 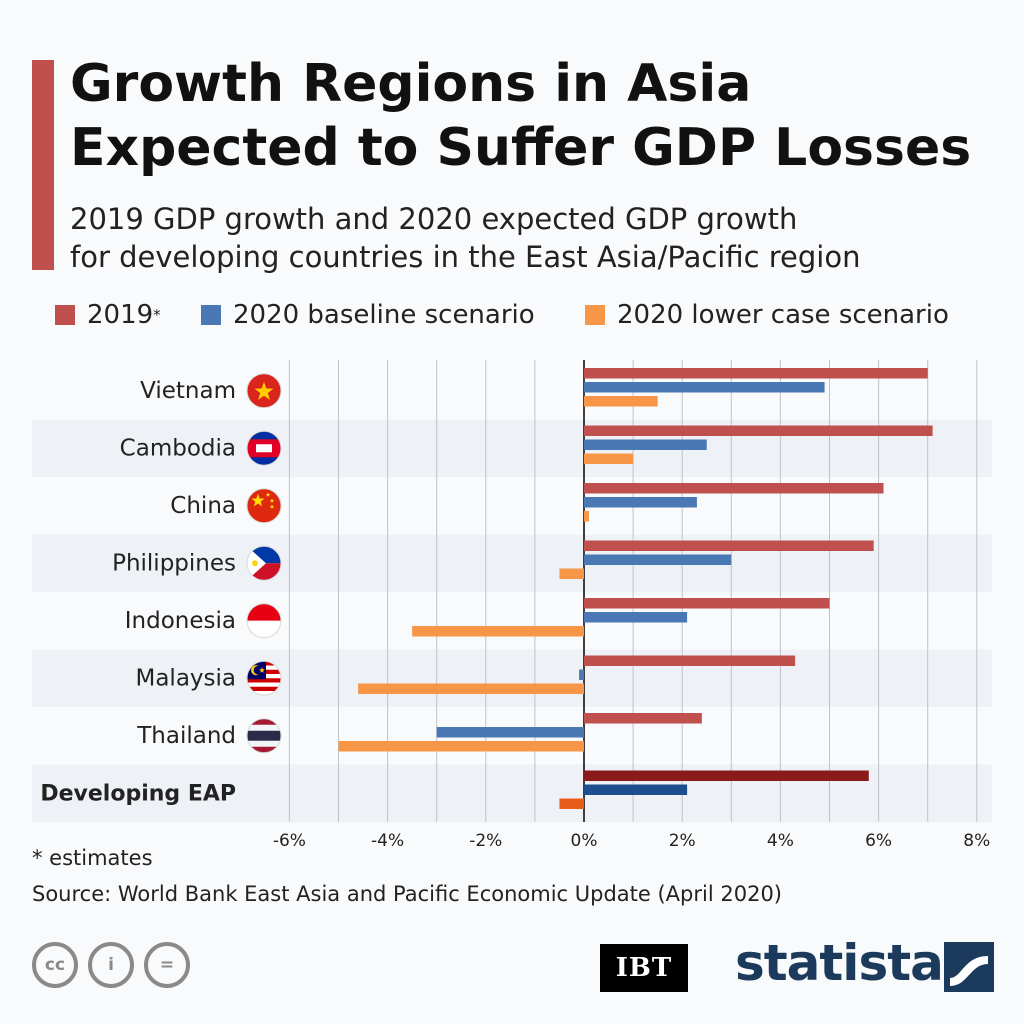 What do you see at coordinates (584, 840) in the screenshot?
I see `x-tick-label: 0%` at bounding box center [584, 840].